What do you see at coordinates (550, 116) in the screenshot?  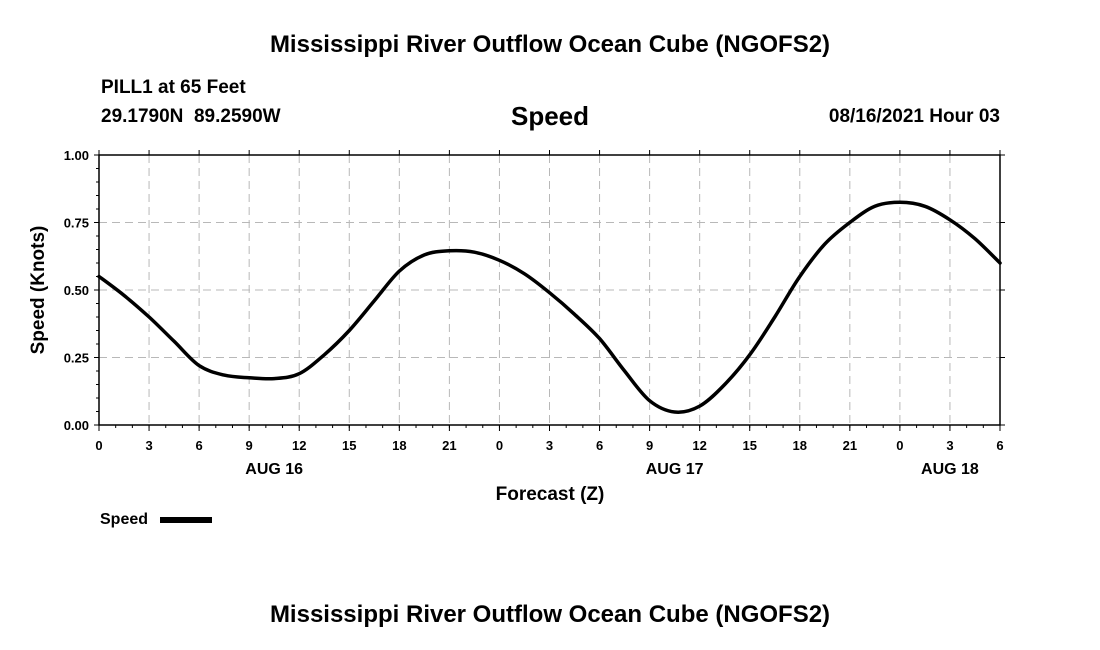 I see `variable-title: Speed` at bounding box center [550, 116].